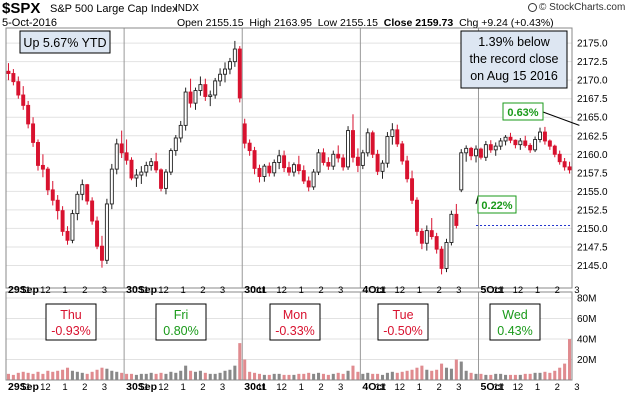 This screenshot has width=627, height=400. What do you see at coordinates (469, 23) in the screenshot?
I see `chg-label: Chg` at bounding box center [469, 23].